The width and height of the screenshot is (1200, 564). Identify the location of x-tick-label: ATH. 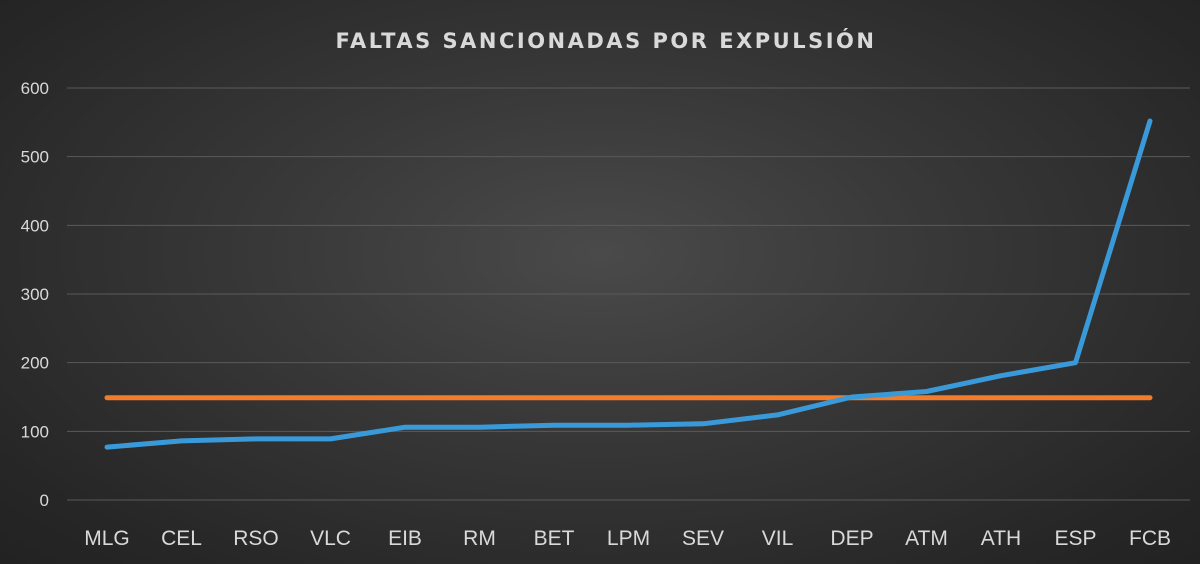
(1001, 538).